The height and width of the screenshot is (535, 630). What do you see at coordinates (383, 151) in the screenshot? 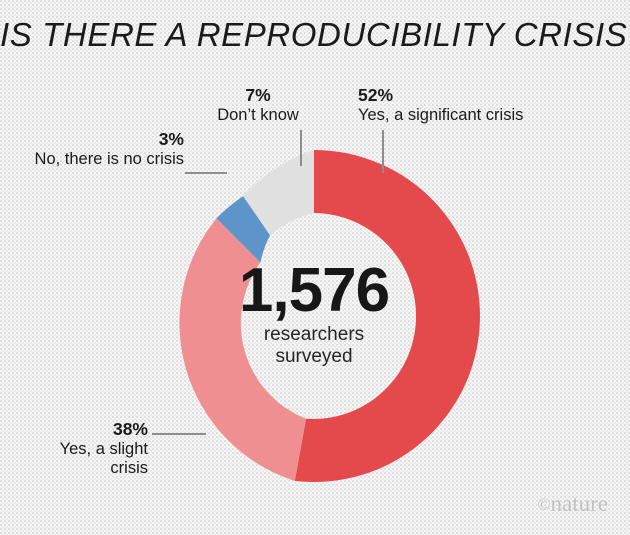
I see `leader-line-significant` at bounding box center [383, 151].